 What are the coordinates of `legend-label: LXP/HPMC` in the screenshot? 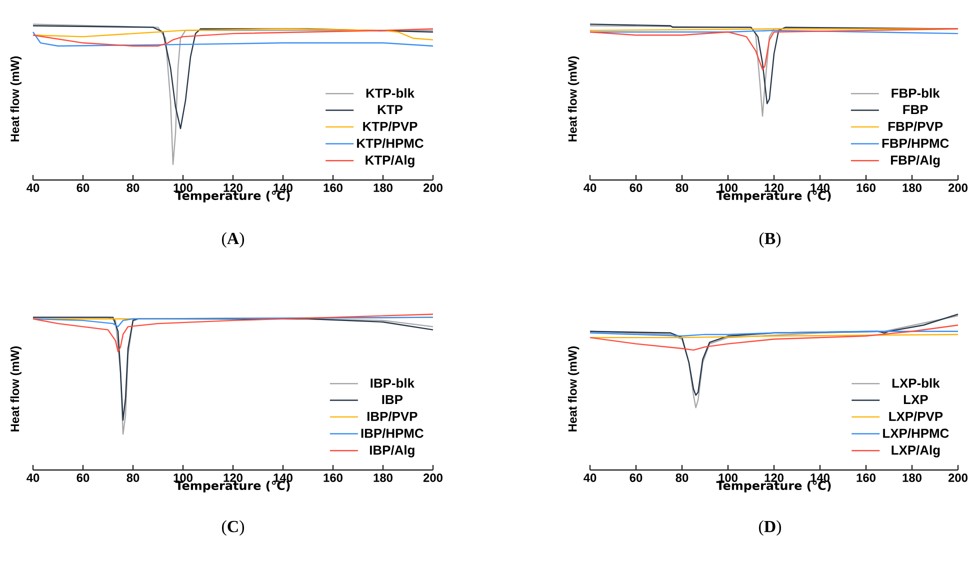 It's located at (916, 433).